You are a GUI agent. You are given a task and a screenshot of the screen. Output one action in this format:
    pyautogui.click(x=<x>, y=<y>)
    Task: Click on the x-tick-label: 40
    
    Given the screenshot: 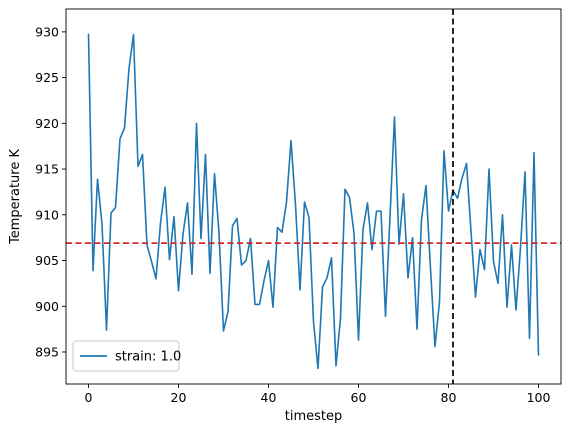 What is the action you would take?
    pyautogui.click(x=269, y=397)
    